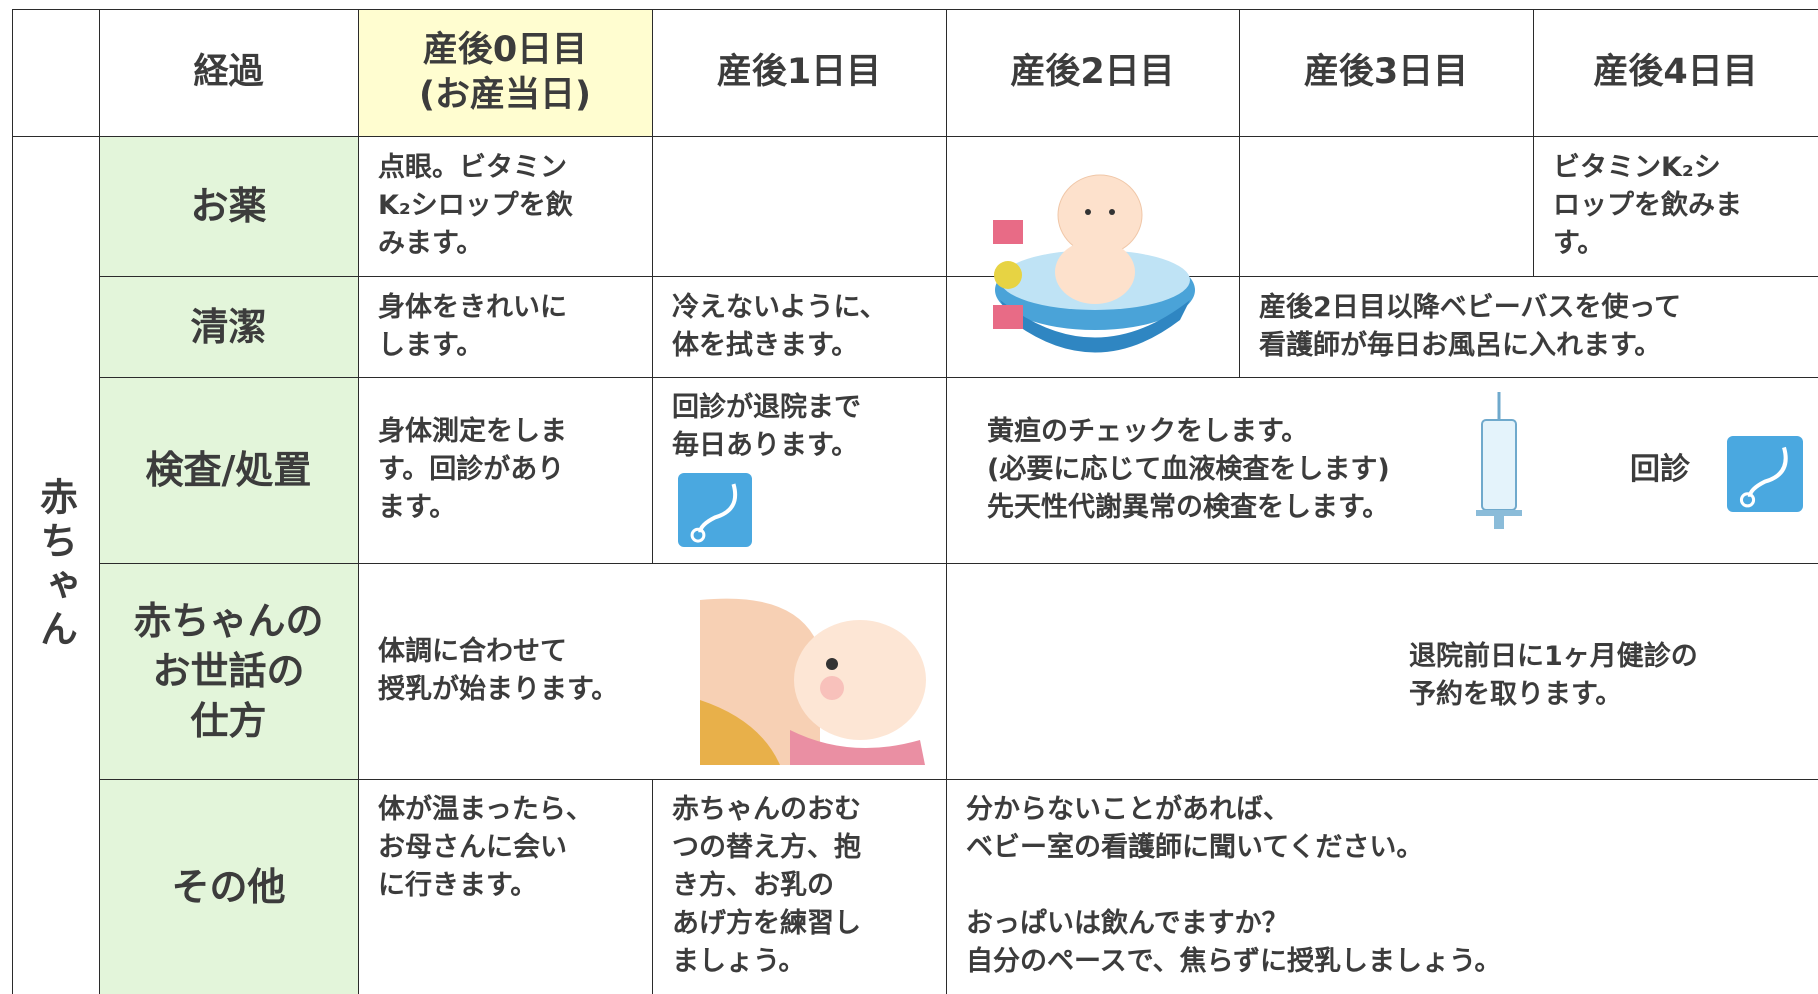 The height and width of the screenshot is (994, 1818). I want to click on bath-basin, so click(1095, 326).